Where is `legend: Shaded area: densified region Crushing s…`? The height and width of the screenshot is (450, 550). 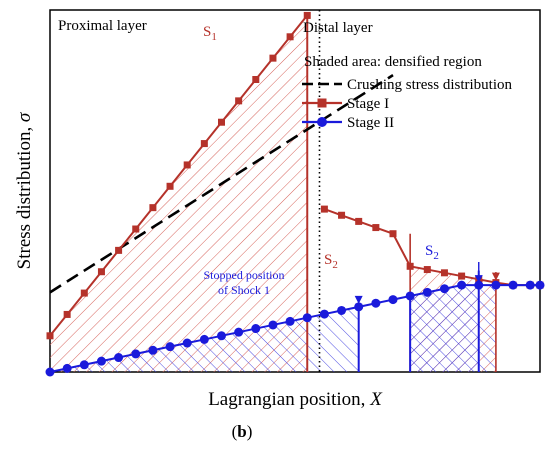
legend: Shaded area: densified region Crushing s… is located at coordinates (407, 92).